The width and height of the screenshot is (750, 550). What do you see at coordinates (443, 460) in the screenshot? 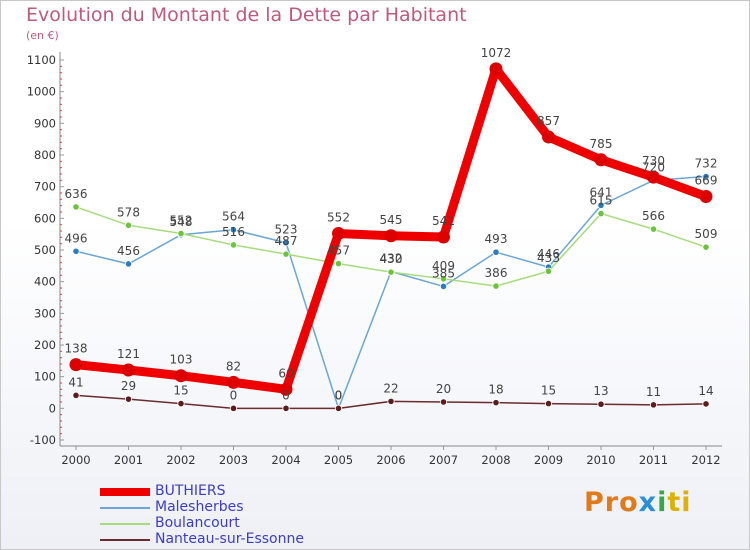
I see `x-tick-label: 2007` at bounding box center [443, 460].